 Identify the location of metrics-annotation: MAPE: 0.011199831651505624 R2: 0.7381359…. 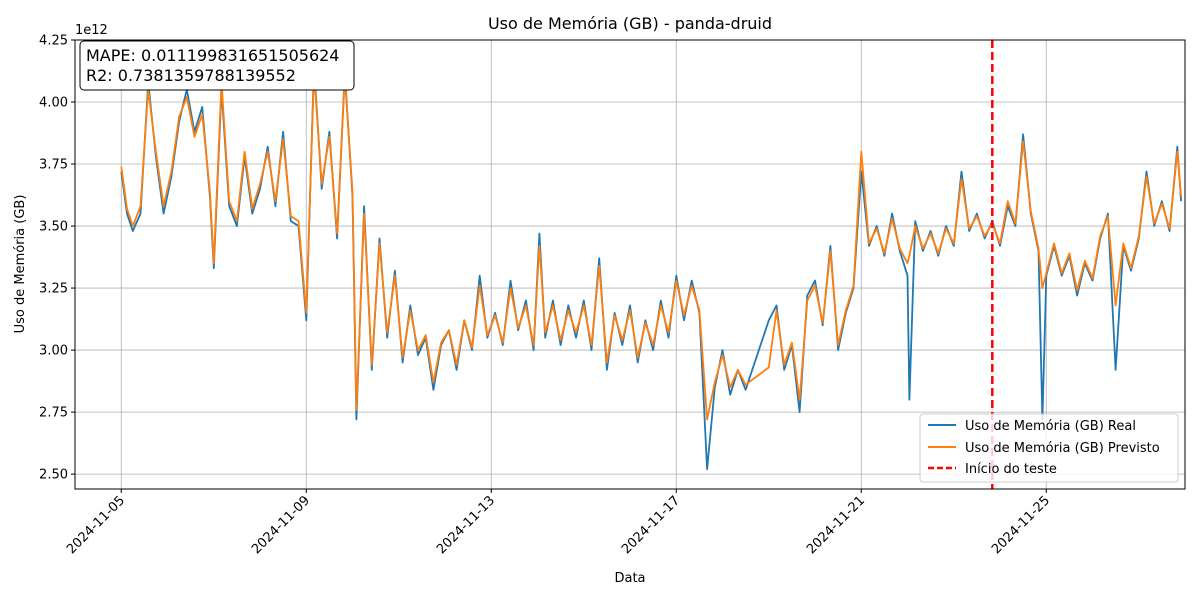
(217, 65).